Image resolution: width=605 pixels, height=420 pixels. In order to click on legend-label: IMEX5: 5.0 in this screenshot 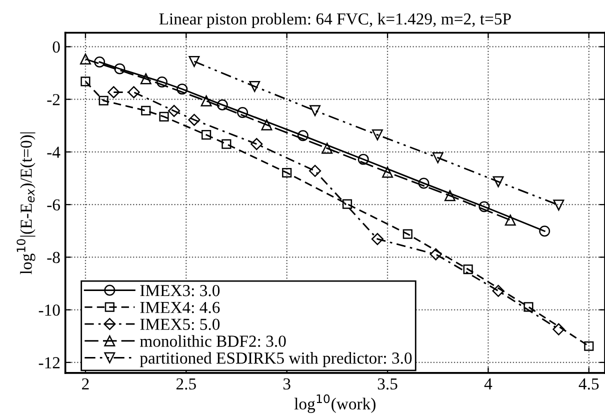, I will do `click(180, 324)`.